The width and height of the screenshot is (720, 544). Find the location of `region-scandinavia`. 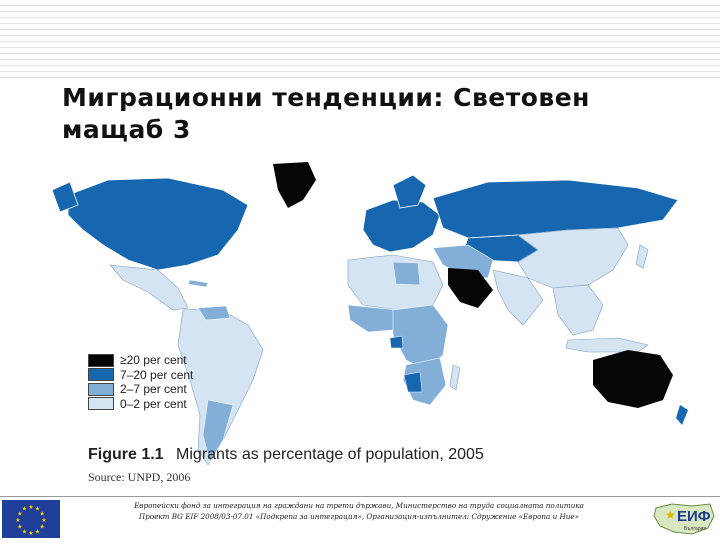

region-scandinavia is located at coordinates (409, 191).